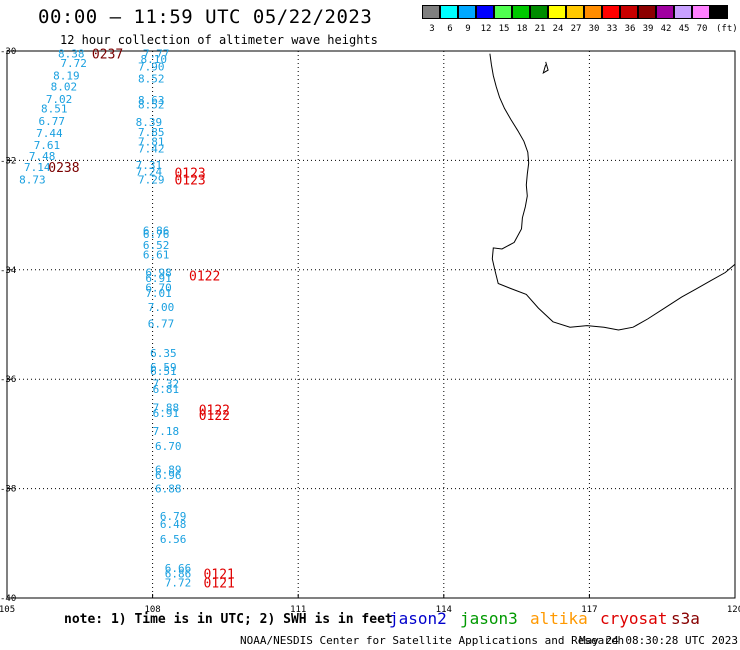 This screenshot has height=650, width=740. Describe the element at coordinates (727, 29) in the screenshot. I see `colorbar-unit: (ft)` at that location.